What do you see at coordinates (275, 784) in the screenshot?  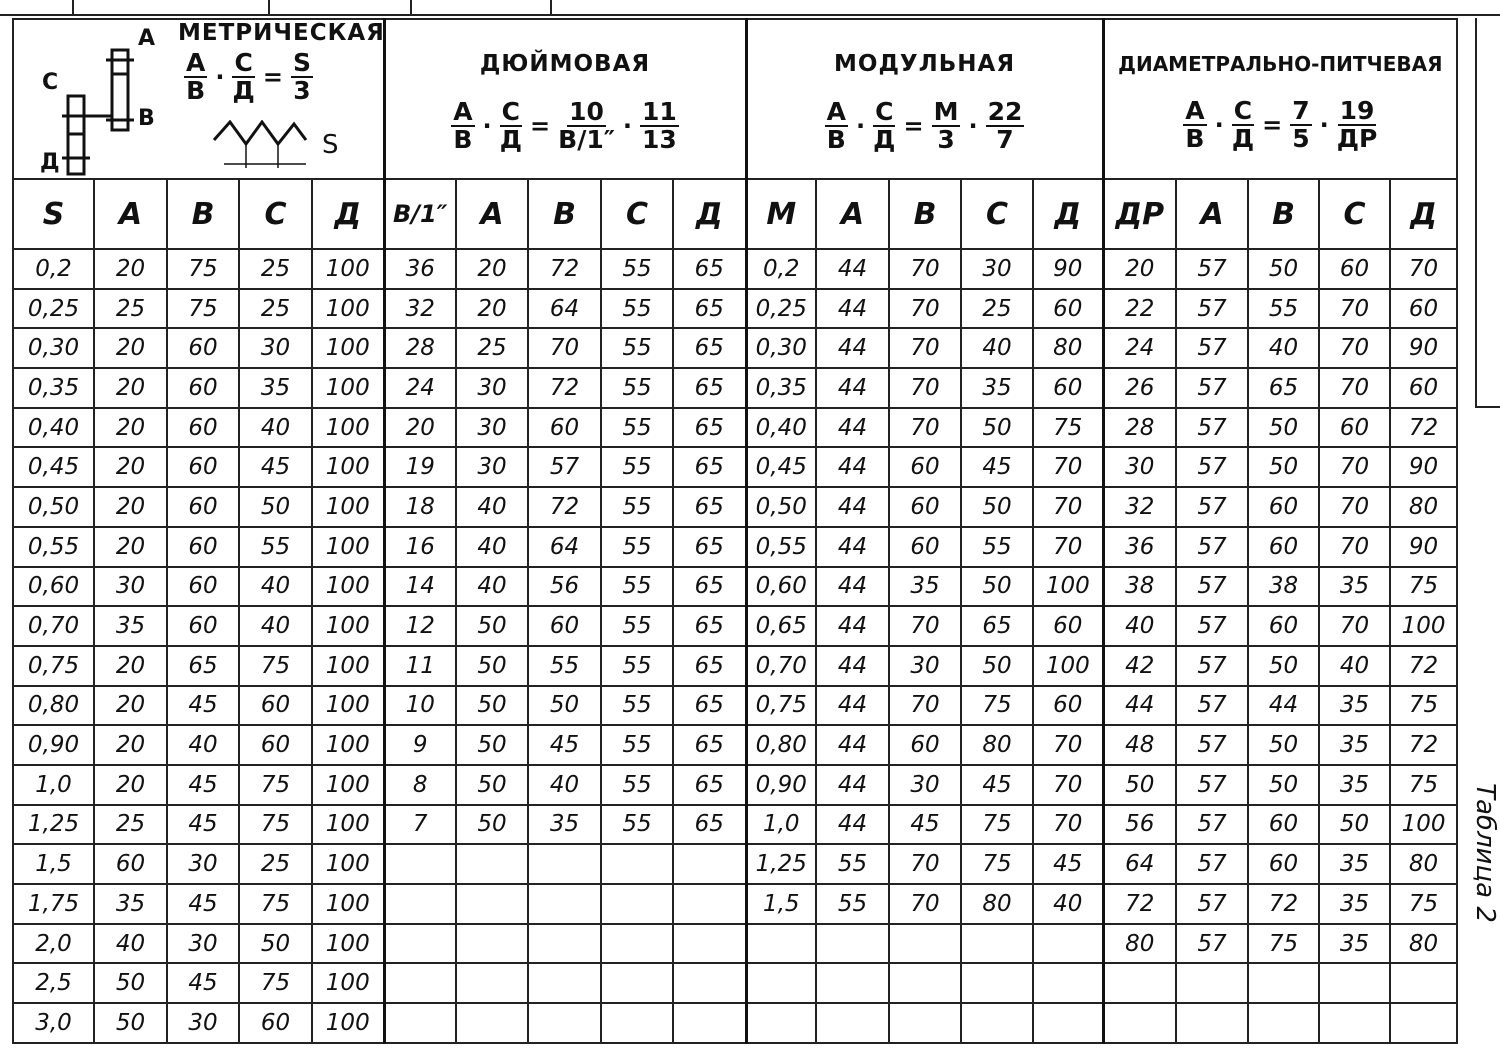 I see `metric-cell: 75` at bounding box center [275, 784].